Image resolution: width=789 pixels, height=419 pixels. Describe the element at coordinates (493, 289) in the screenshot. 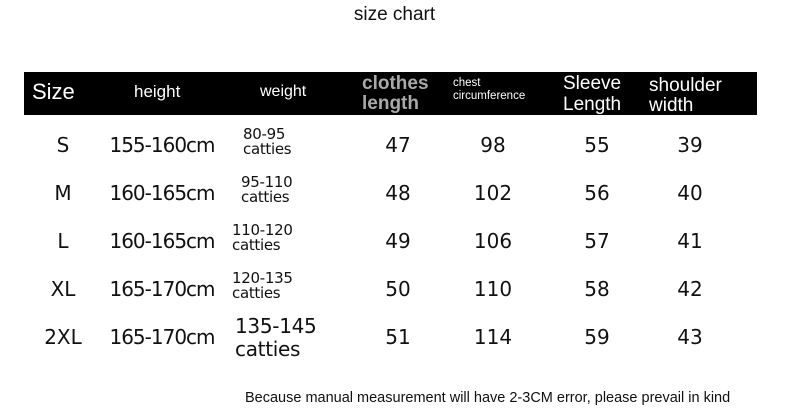

I see `cell-chest: 110` at that location.